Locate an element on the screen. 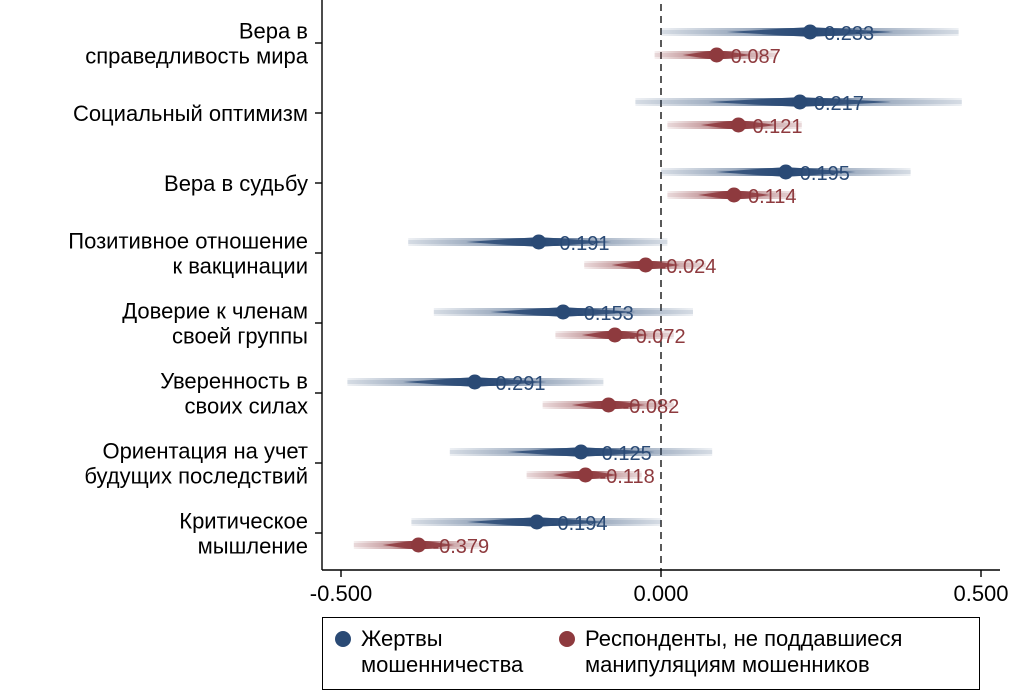 This screenshot has width=1018, height=692. category-label: Доверие к членам своей группы is located at coordinates (215, 324).